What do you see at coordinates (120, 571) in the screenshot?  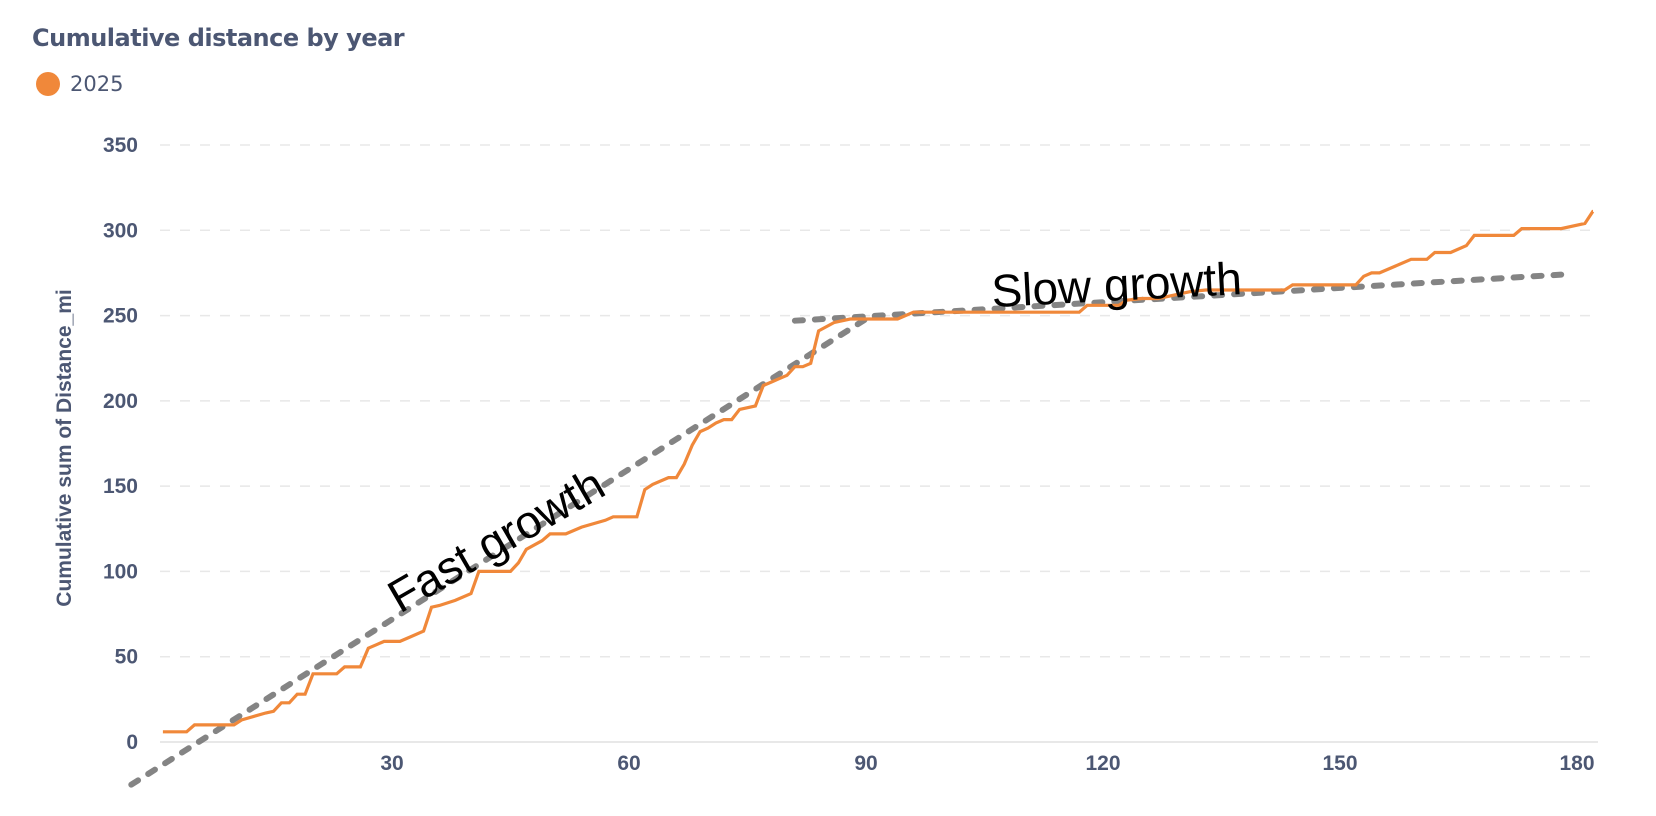 I see `y-tick-label: 100` at bounding box center [120, 571].